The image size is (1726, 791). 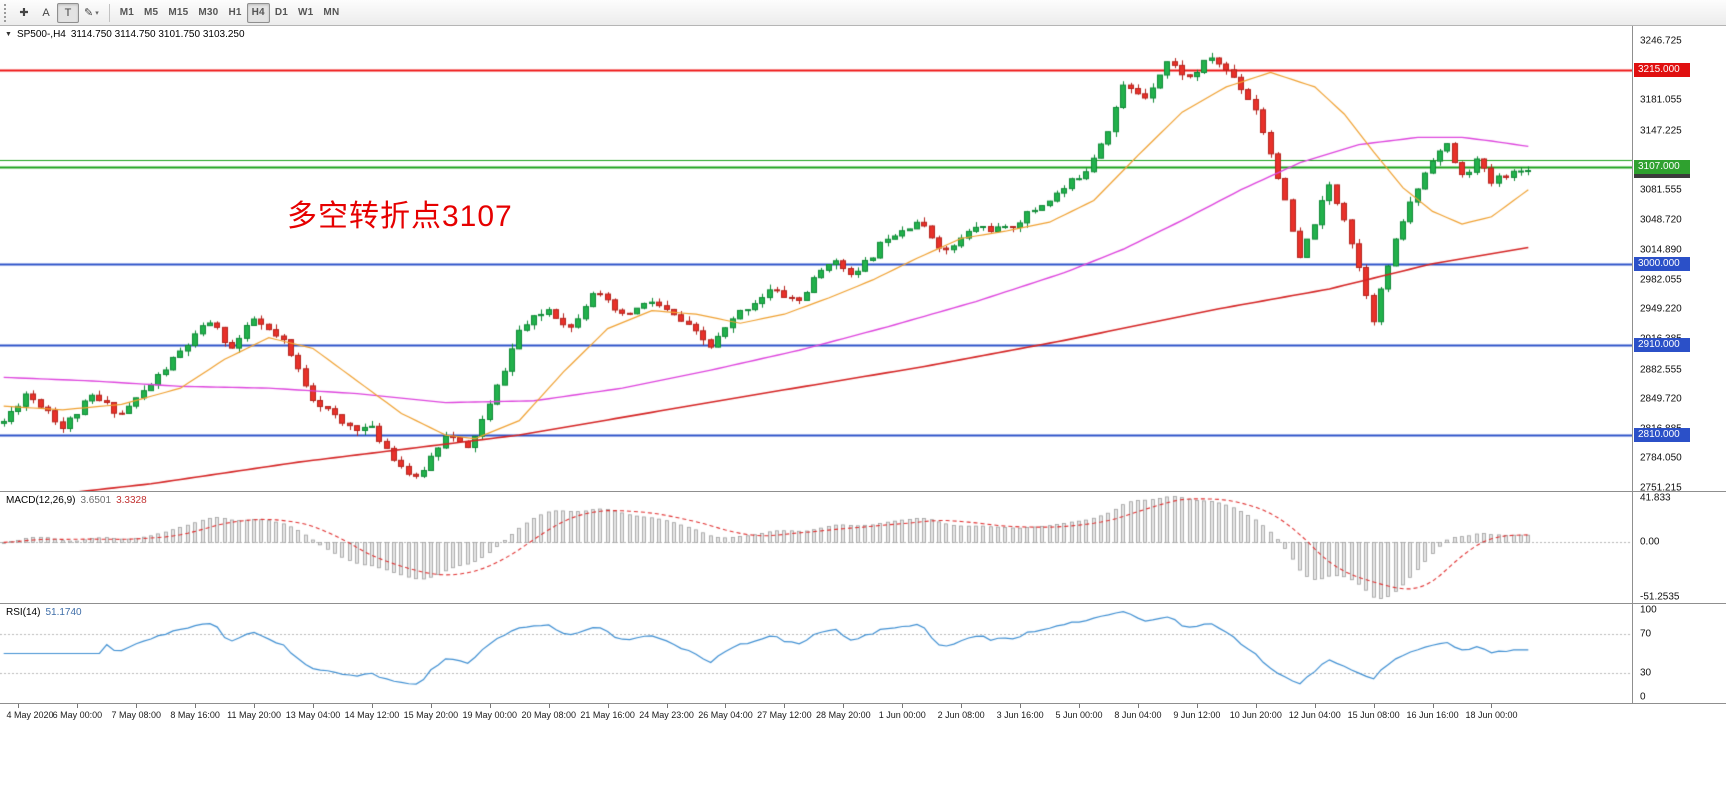 I want to click on rsi-axis-tick: 30, so click(x=1646, y=673).